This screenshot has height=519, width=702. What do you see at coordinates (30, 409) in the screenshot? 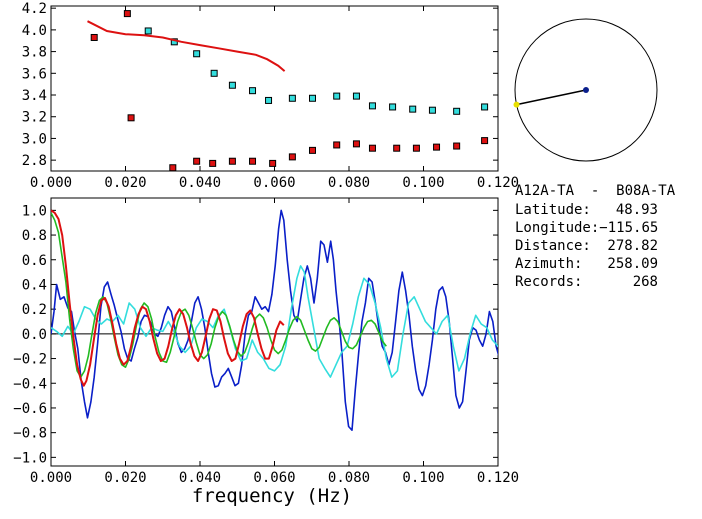
I see `coherency-y-tick-label: −0.6` at bounding box center [30, 409].